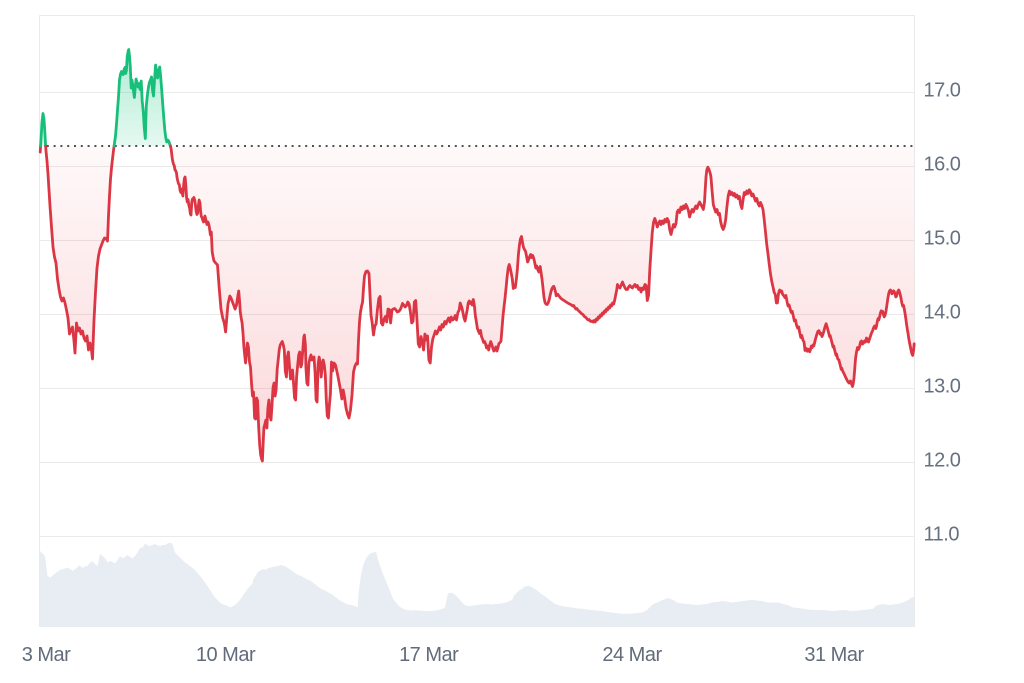  Describe the element at coordinates (942, 461) in the screenshot. I see `svg-text: 12.0` at that location.